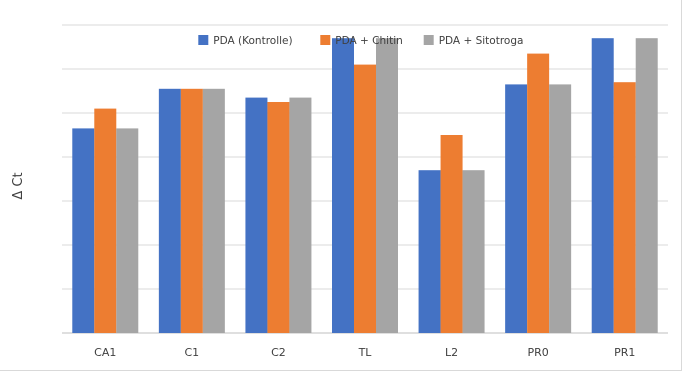 This screenshot has height=376, width=683. Describe the element at coordinates (278, 352) in the screenshot. I see `x-tick-label: C2` at that location.